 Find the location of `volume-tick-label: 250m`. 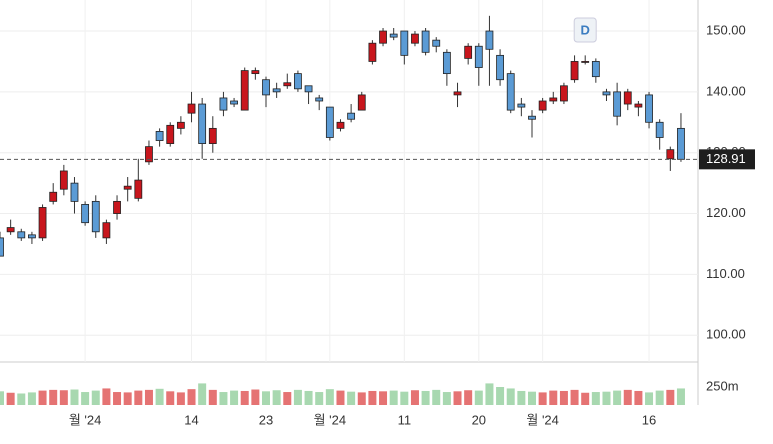

volume-tick-label: 250m is located at coordinates (722, 385).